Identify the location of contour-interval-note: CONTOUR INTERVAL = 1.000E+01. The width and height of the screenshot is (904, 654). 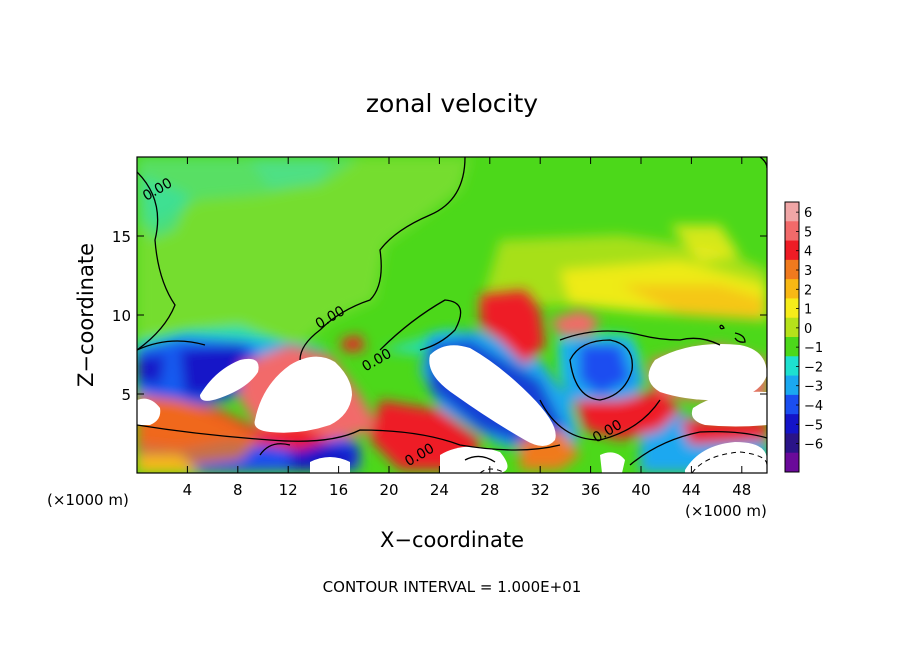
(452, 587).